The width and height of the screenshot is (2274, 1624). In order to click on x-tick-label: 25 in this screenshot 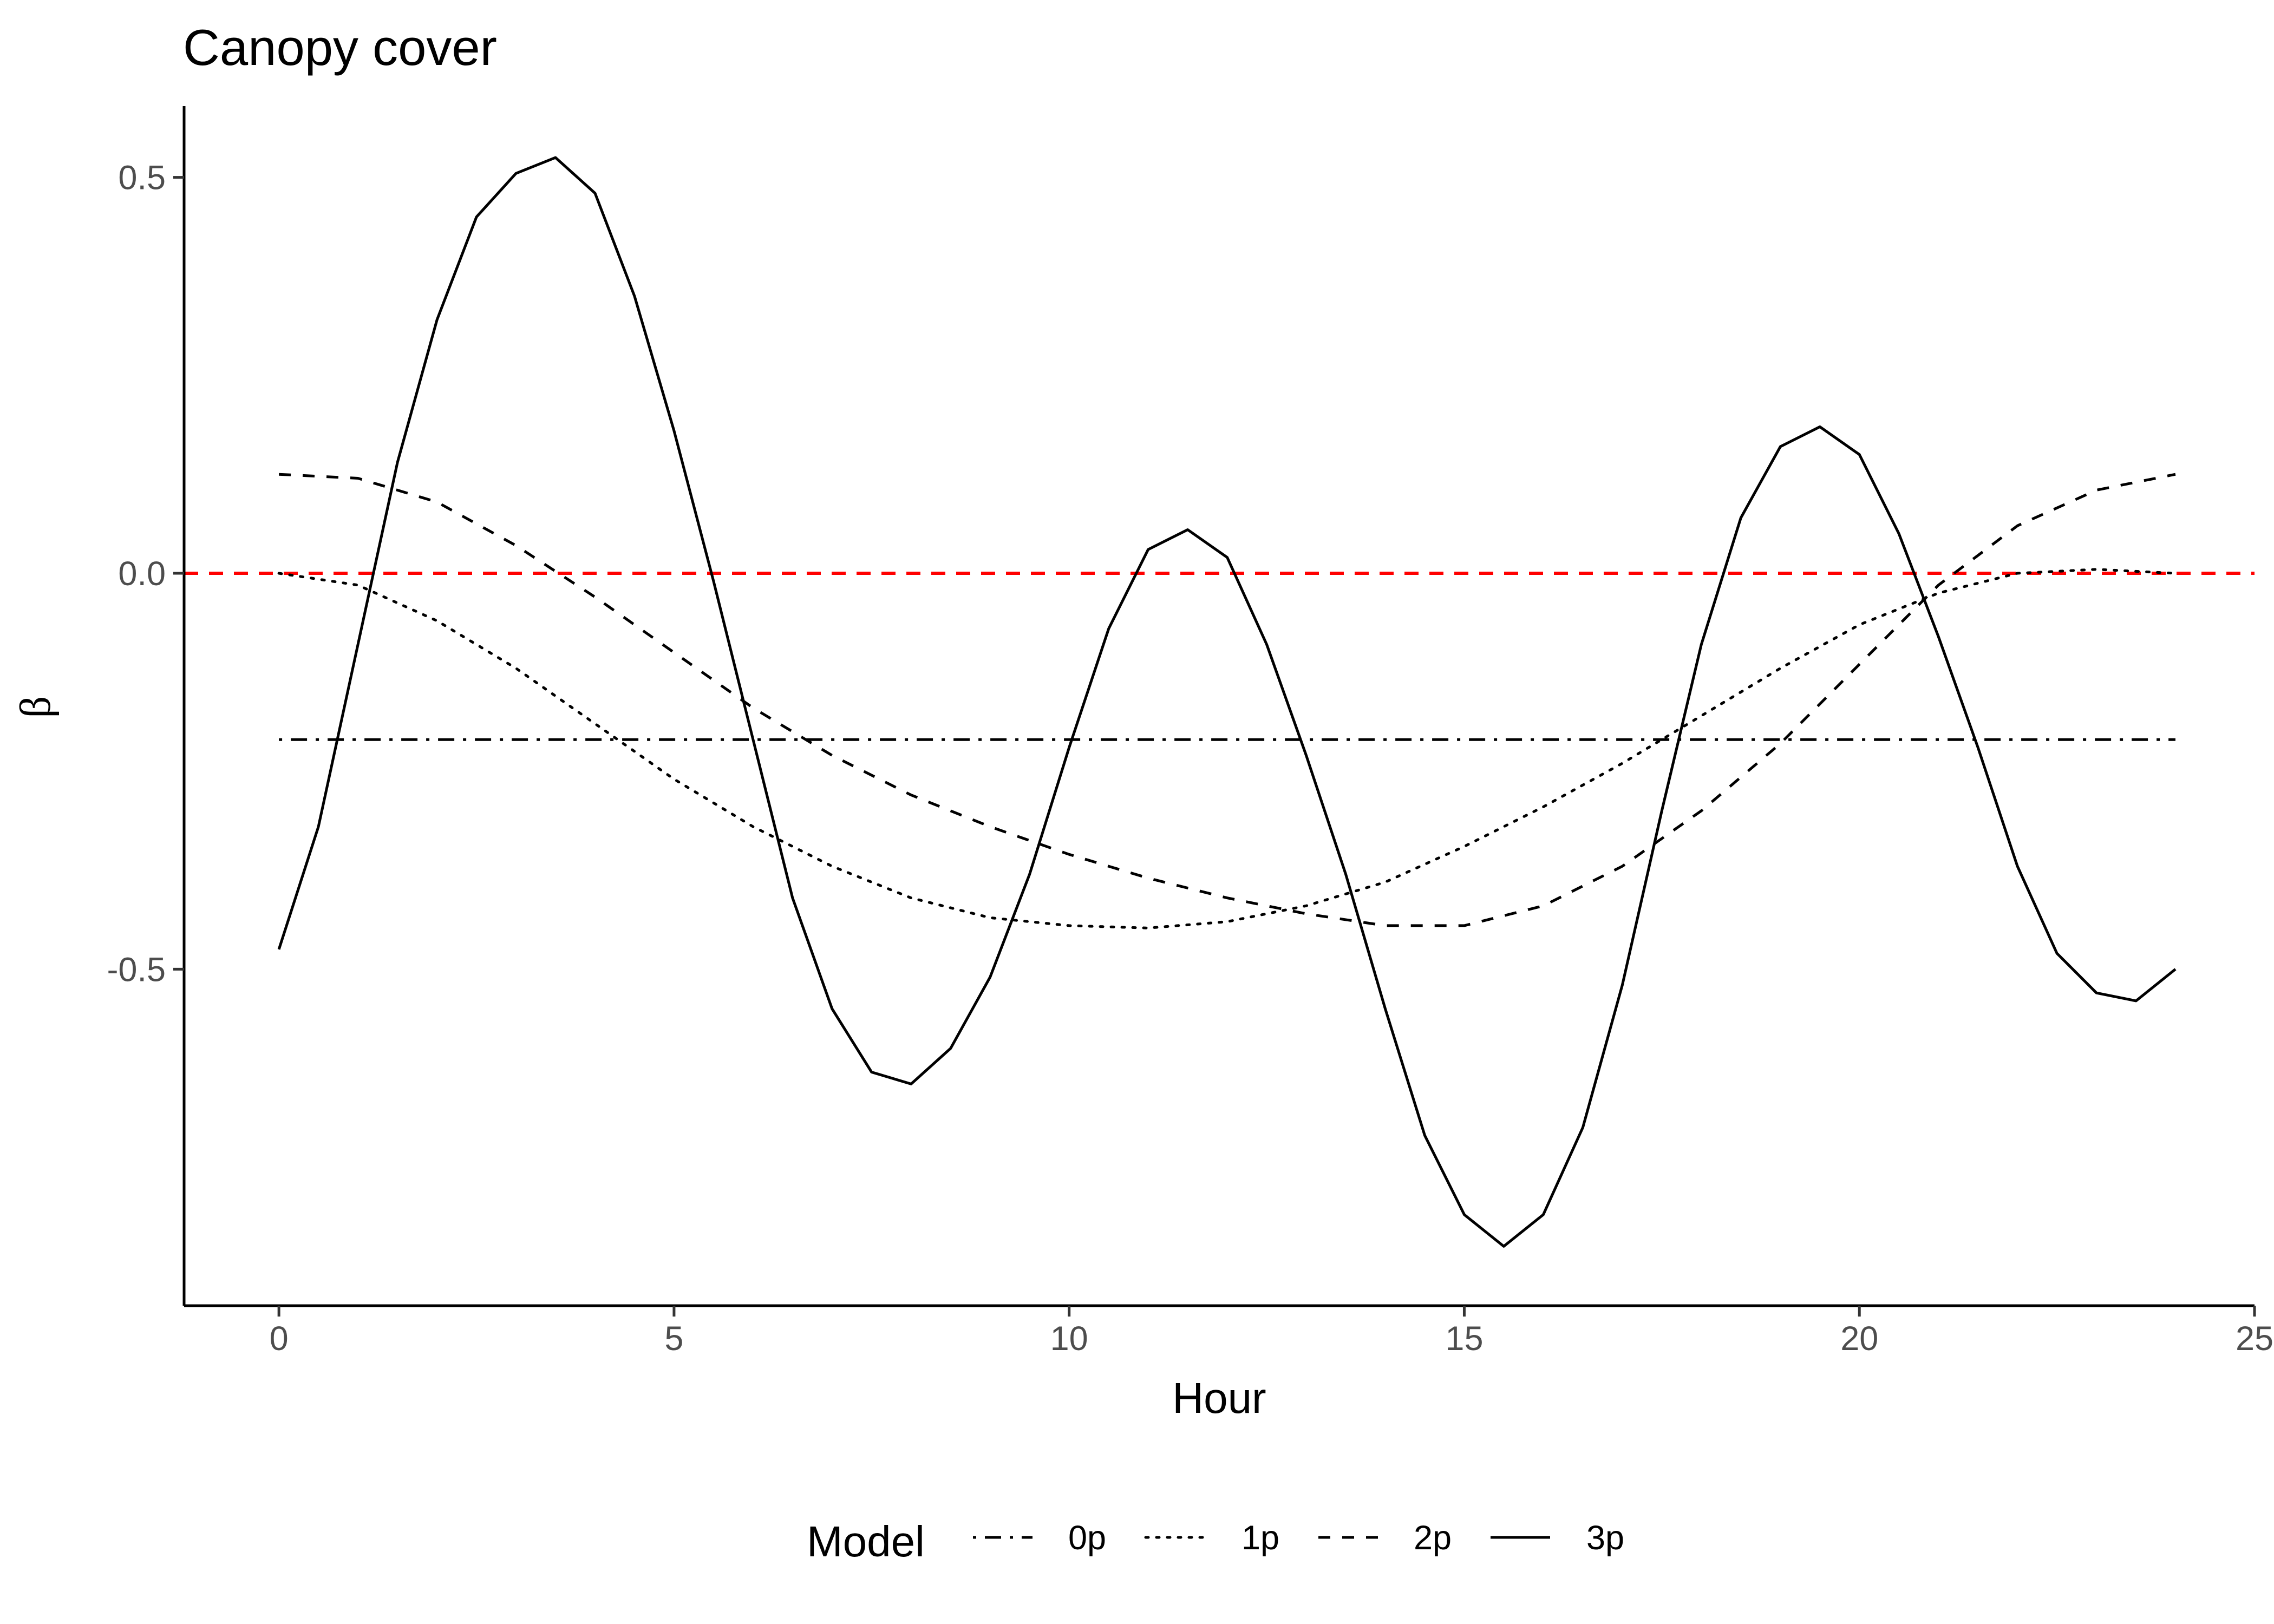, I will do `click(2254, 1339)`.